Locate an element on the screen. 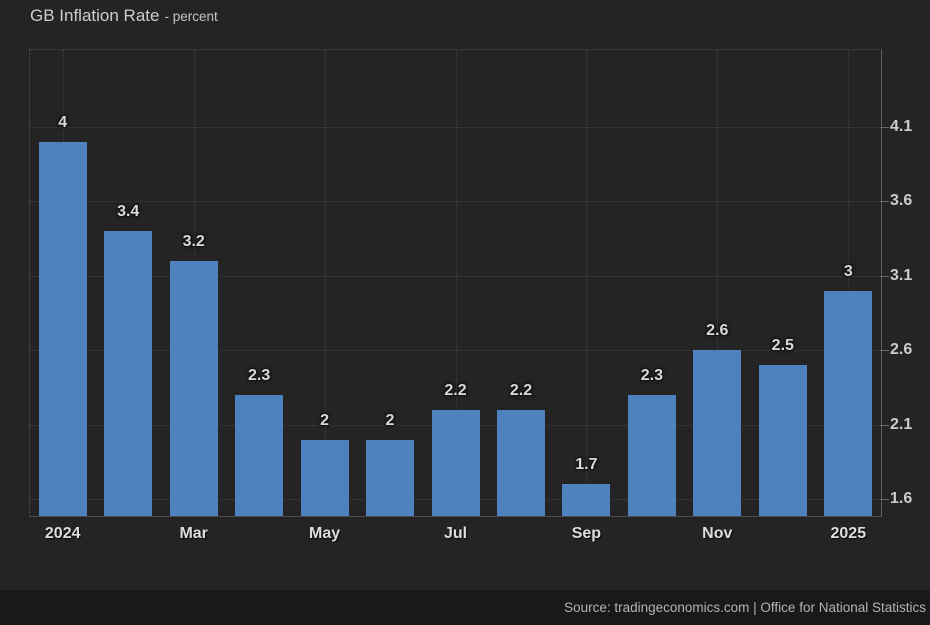 The image size is (930, 625). bar-Dec is located at coordinates (782, 440).